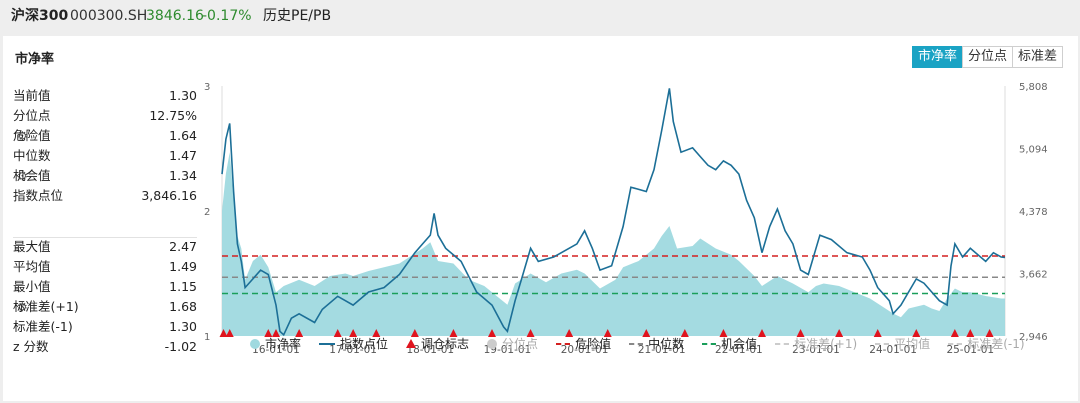  I want to click on top-bar: 沪深300 000300.SH 3846.16 -0.17% 历史PE/PB, so click(540, 17).